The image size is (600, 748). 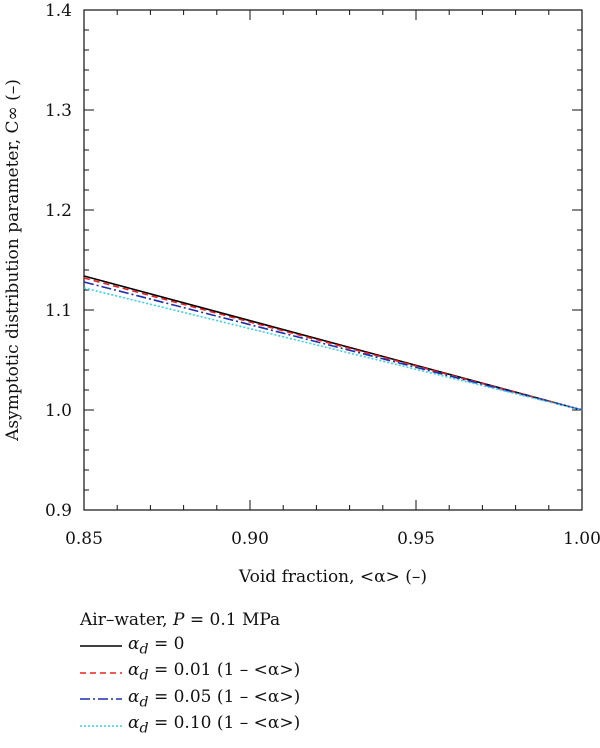 I want to click on legend-label-1: αd = 0, so click(x=156, y=646).